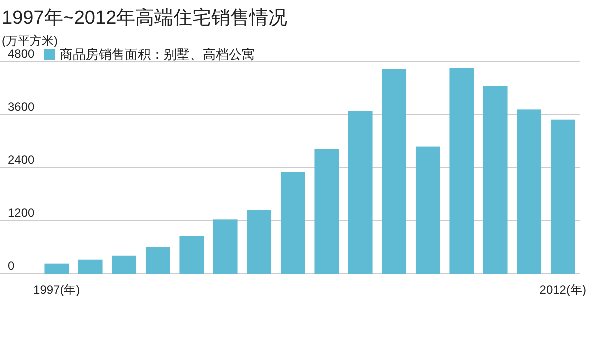  I want to click on y-tick-label: 0, so click(11, 266).